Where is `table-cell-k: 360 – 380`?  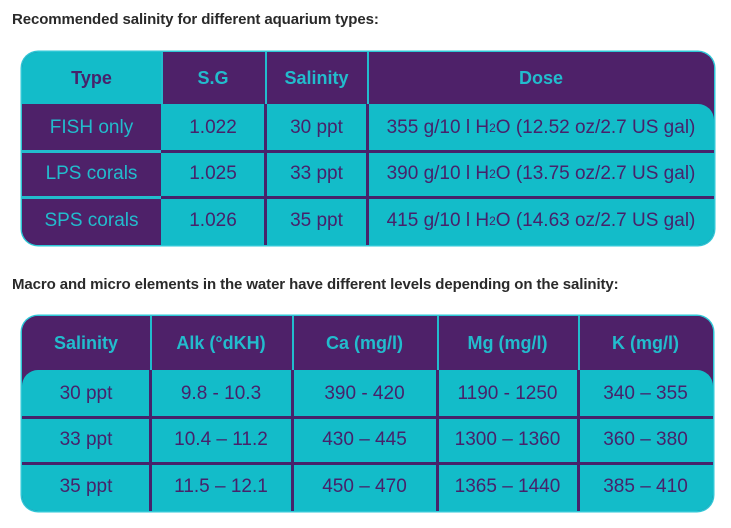 table-cell-k: 360 – 380 is located at coordinates (645, 439).